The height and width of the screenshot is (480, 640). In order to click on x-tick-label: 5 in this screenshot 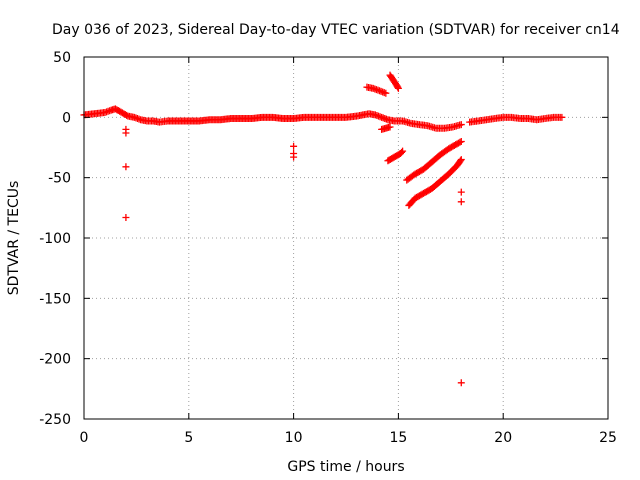, I will do `click(188, 438)`.